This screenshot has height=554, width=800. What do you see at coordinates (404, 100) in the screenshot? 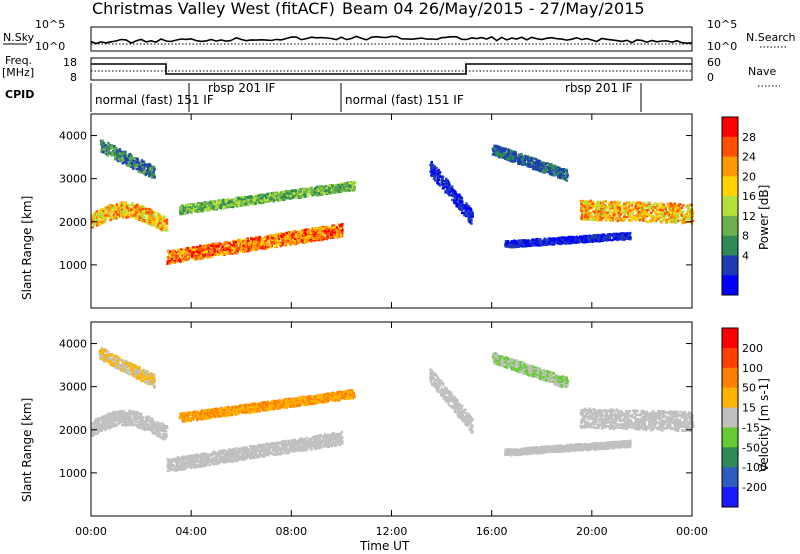
I see `cpid-segment-3: normal (fast) 151 IF` at bounding box center [404, 100].